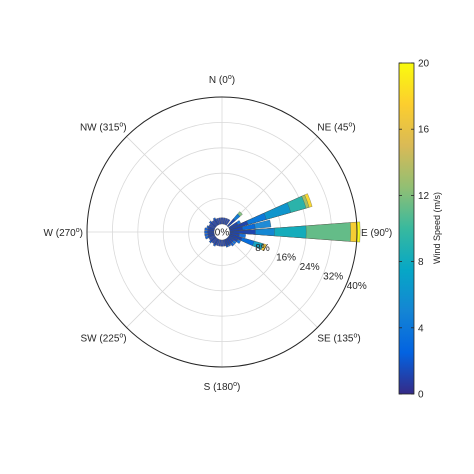 The width and height of the screenshot is (474, 474). I want to click on direction-label: N (0o), so click(222, 80).